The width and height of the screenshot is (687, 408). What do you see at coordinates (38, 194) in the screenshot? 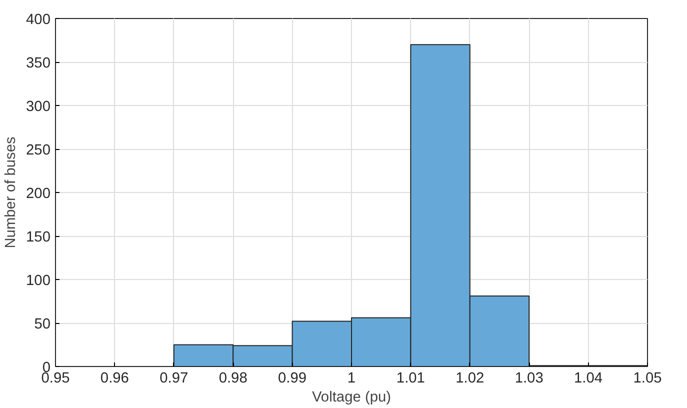
I see `y-tick-label: 200` at bounding box center [38, 194].